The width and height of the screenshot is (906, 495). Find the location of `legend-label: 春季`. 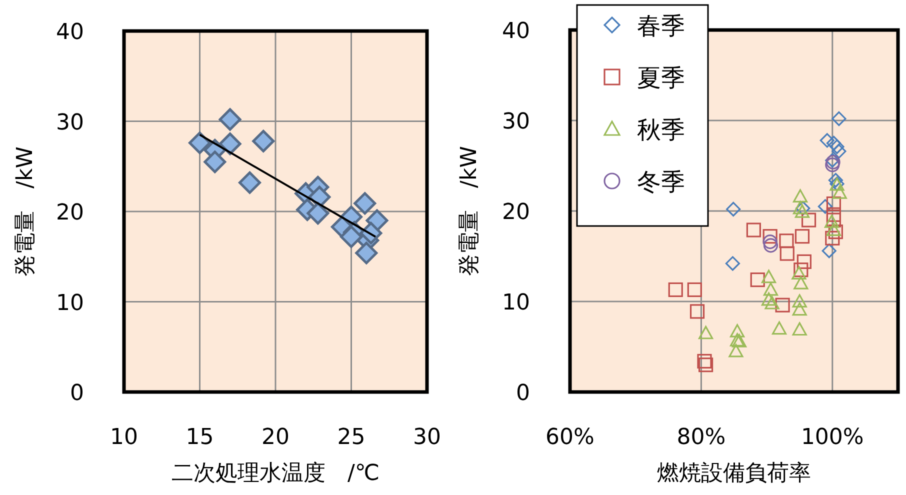

legend-label: 春季 is located at coordinates (661, 26).